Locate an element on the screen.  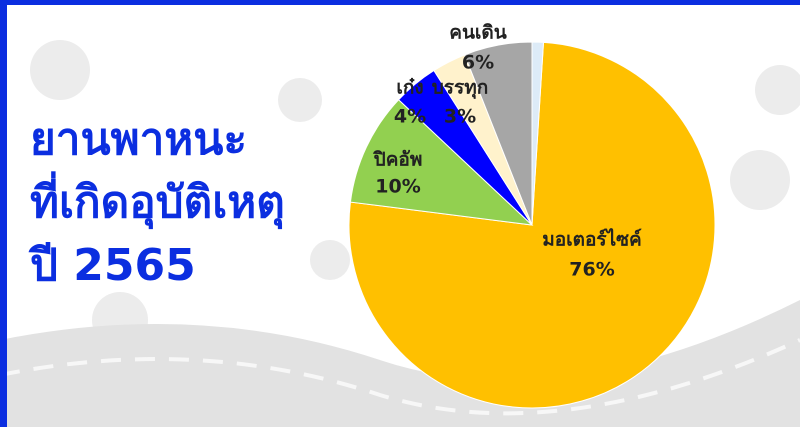
slice-value: 6% is located at coordinates (478, 63).